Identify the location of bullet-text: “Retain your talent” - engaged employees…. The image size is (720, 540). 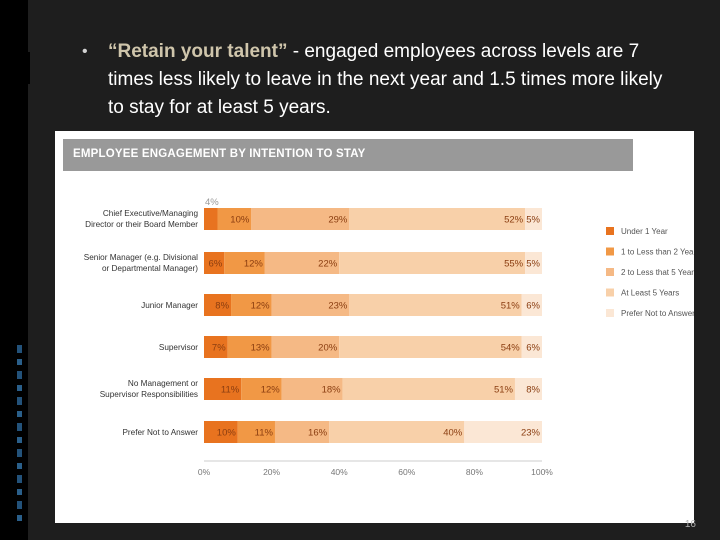
(393, 80).